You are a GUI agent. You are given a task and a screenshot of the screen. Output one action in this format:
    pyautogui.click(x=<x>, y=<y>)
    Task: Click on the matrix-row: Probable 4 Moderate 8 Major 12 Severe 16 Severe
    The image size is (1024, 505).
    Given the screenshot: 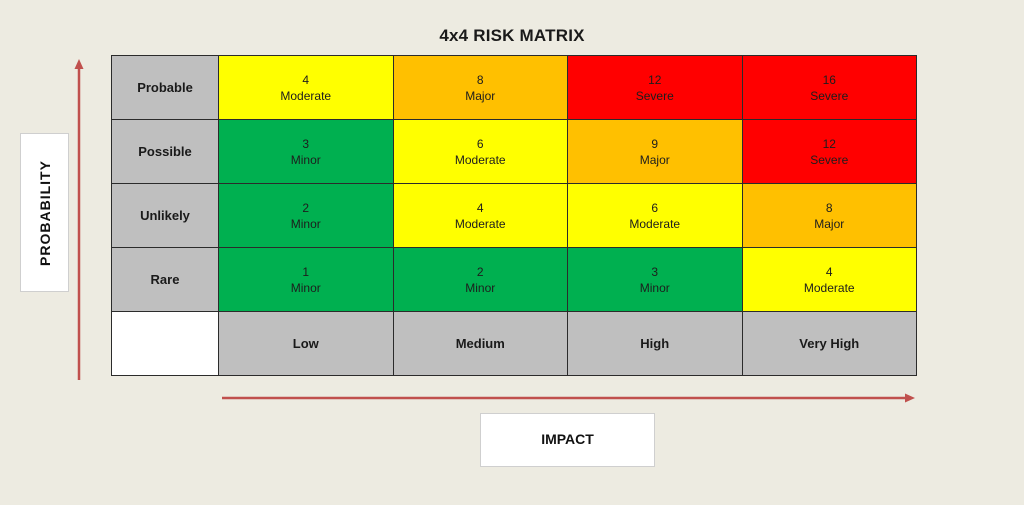 What is the action you would take?
    pyautogui.click(x=514, y=87)
    